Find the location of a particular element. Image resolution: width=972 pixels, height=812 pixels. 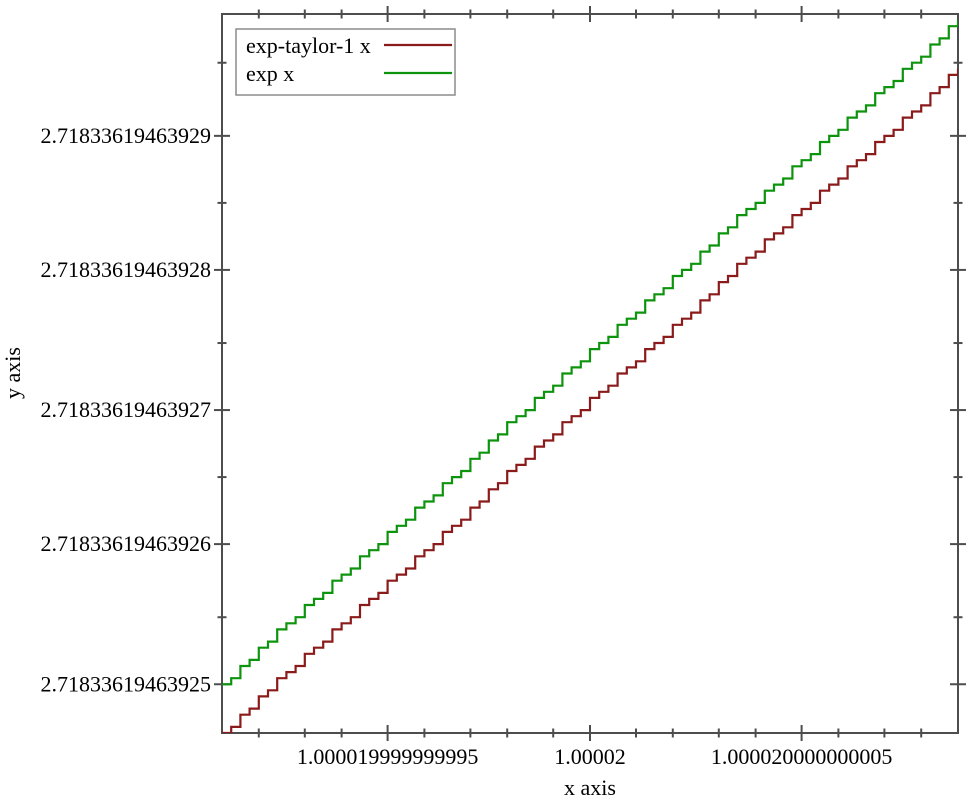

tick-label: 2.71833619463928 is located at coordinates (126, 269).